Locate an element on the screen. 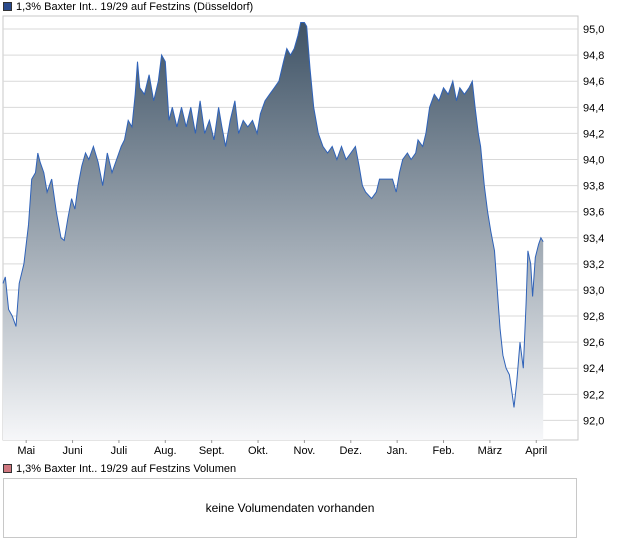  x-tick-label: Mai is located at coordinates (26, 451).